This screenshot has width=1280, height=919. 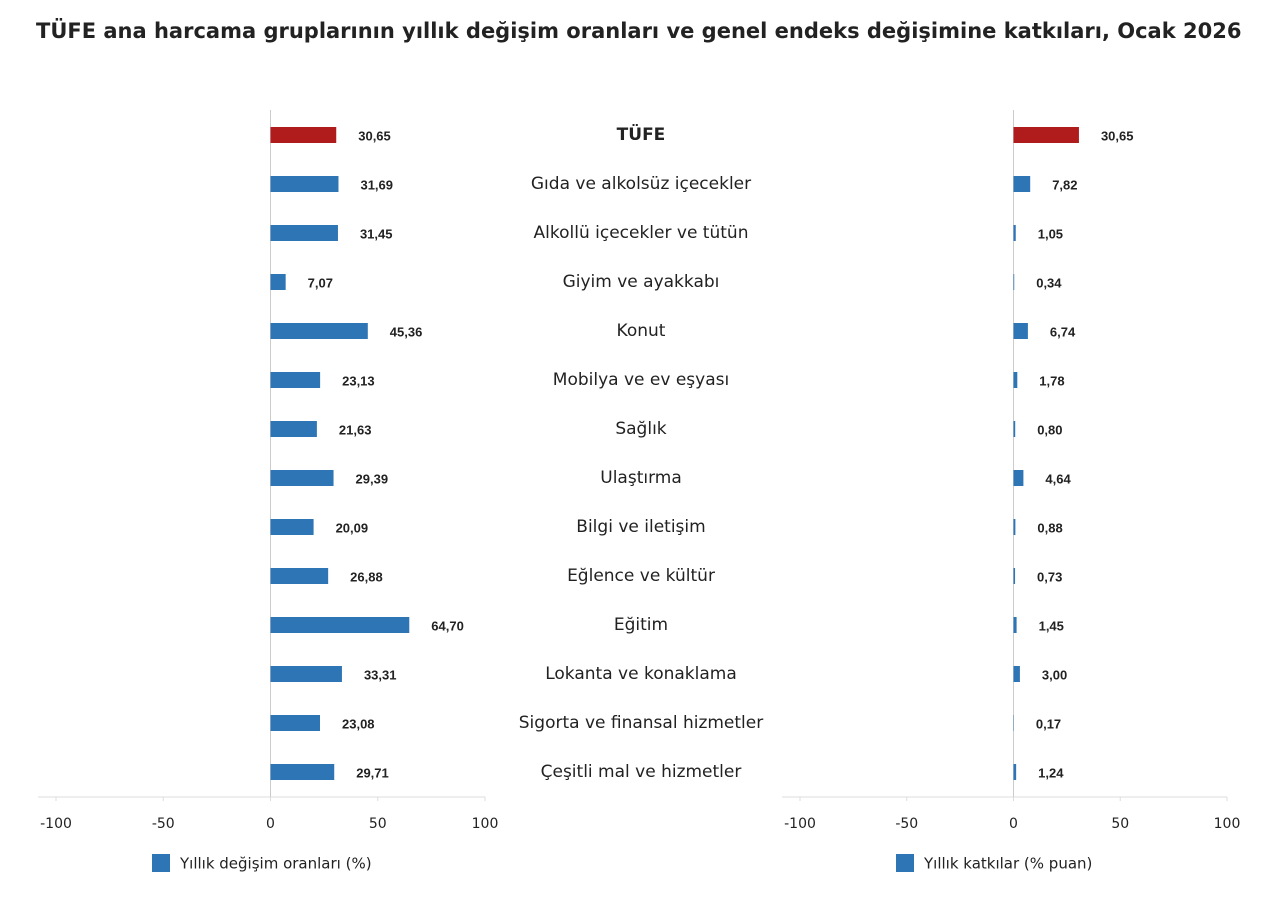 I want to click on value-label: 45,36, so click(x=406, y=331).